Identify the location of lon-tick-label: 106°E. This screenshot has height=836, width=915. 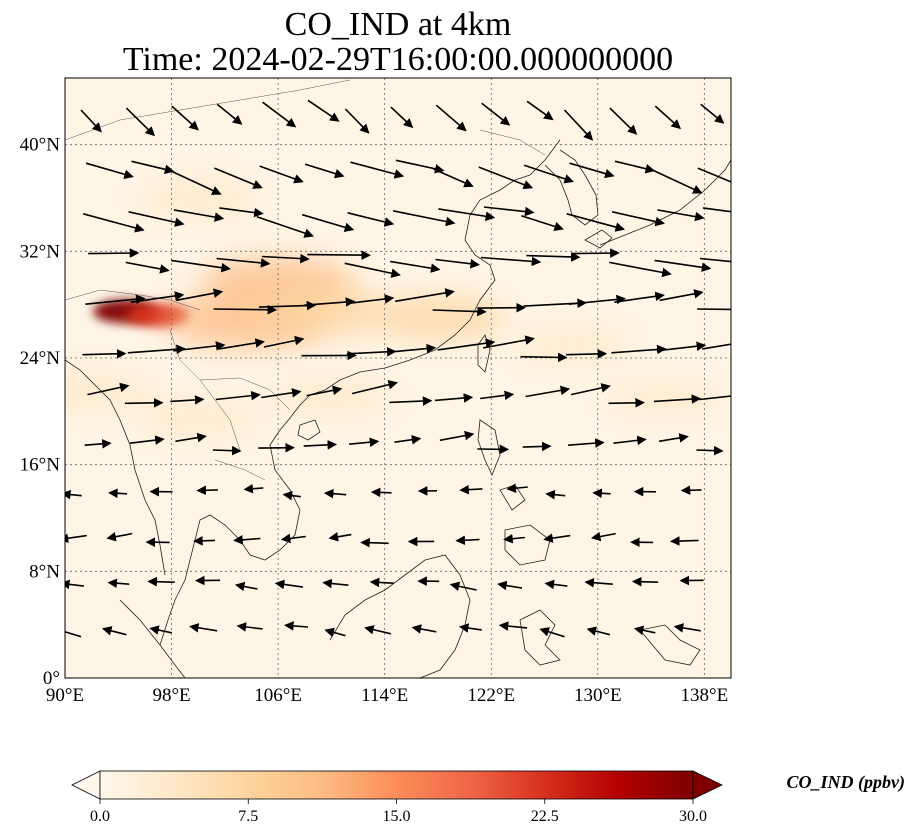
(278, 695).